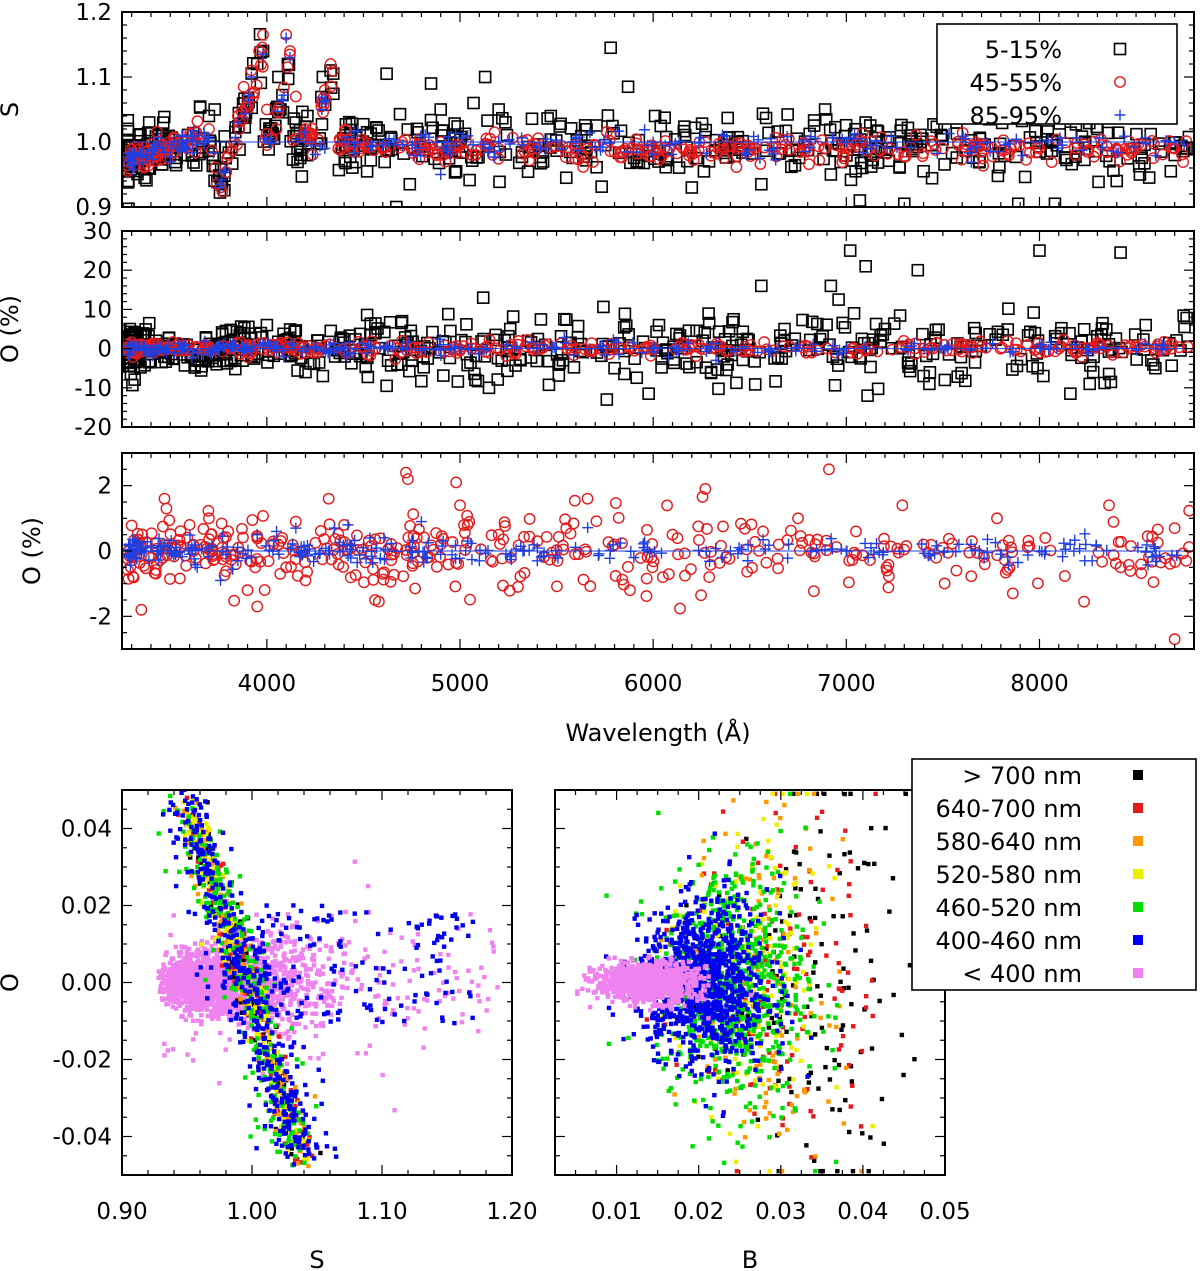  Describe the element at coordinates (100, 617) in the screenshot. I see `y-tick-label-bottom: -2` at that location.